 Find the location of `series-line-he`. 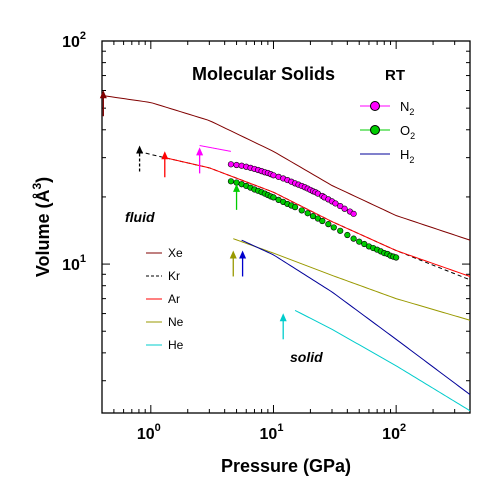

series-line-he is located at coordinates (382, 360).